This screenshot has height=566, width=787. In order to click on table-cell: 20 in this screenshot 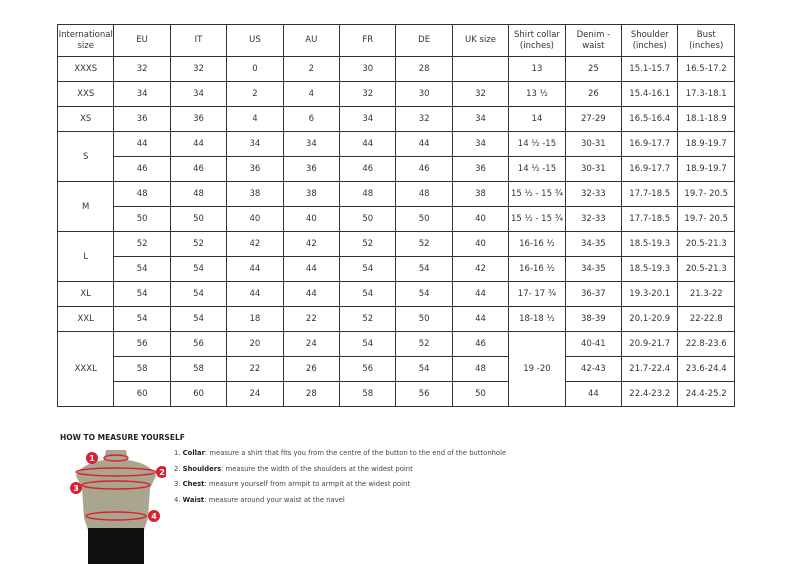, I will do `click(255, 344)`.